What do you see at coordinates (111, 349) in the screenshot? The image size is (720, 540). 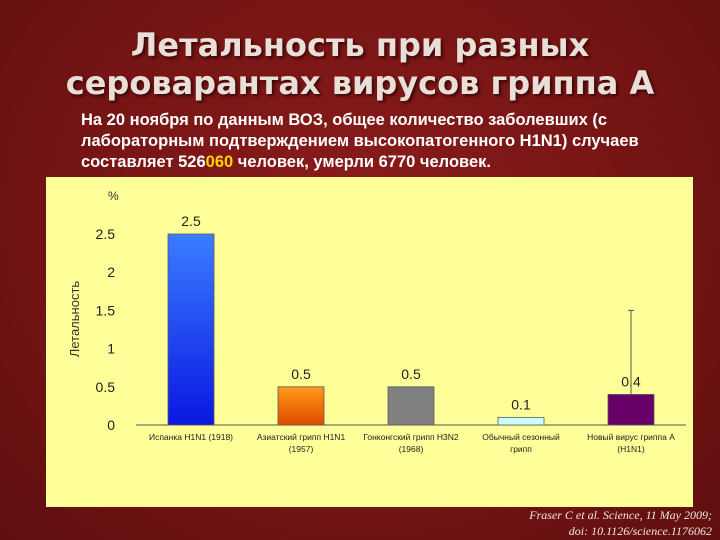 I see `y-tick-label: 1` at bounding box center [111, 349].